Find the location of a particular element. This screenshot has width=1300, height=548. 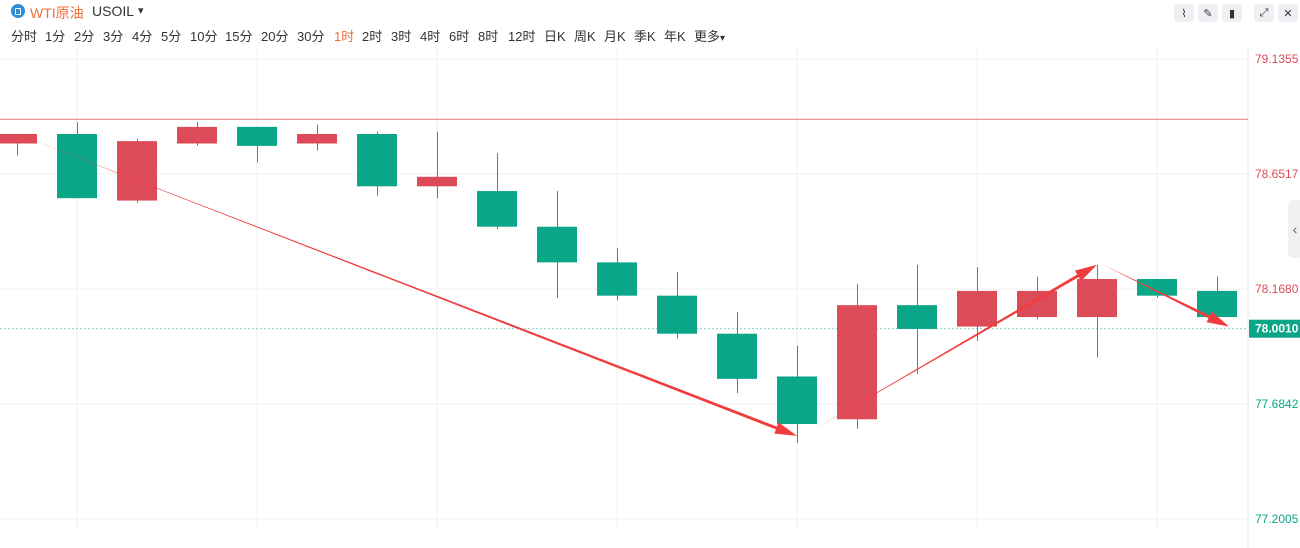

price-tick-label: 77.2005 is located at coordinates (1277, 519).